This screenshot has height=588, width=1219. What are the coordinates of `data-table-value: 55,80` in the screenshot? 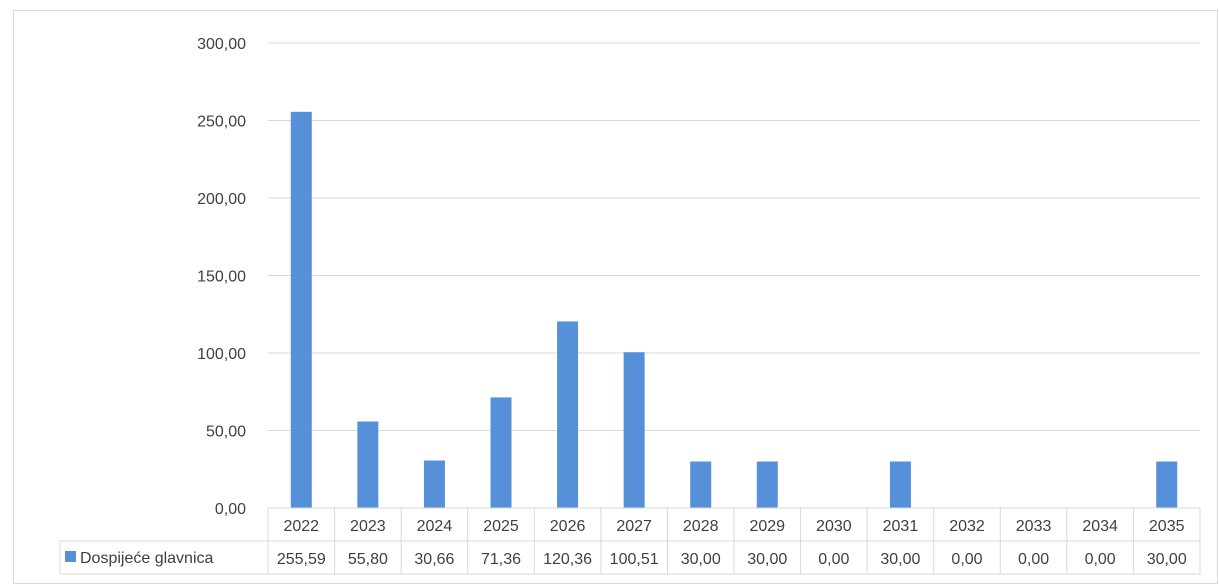 It's located at (368, 559).